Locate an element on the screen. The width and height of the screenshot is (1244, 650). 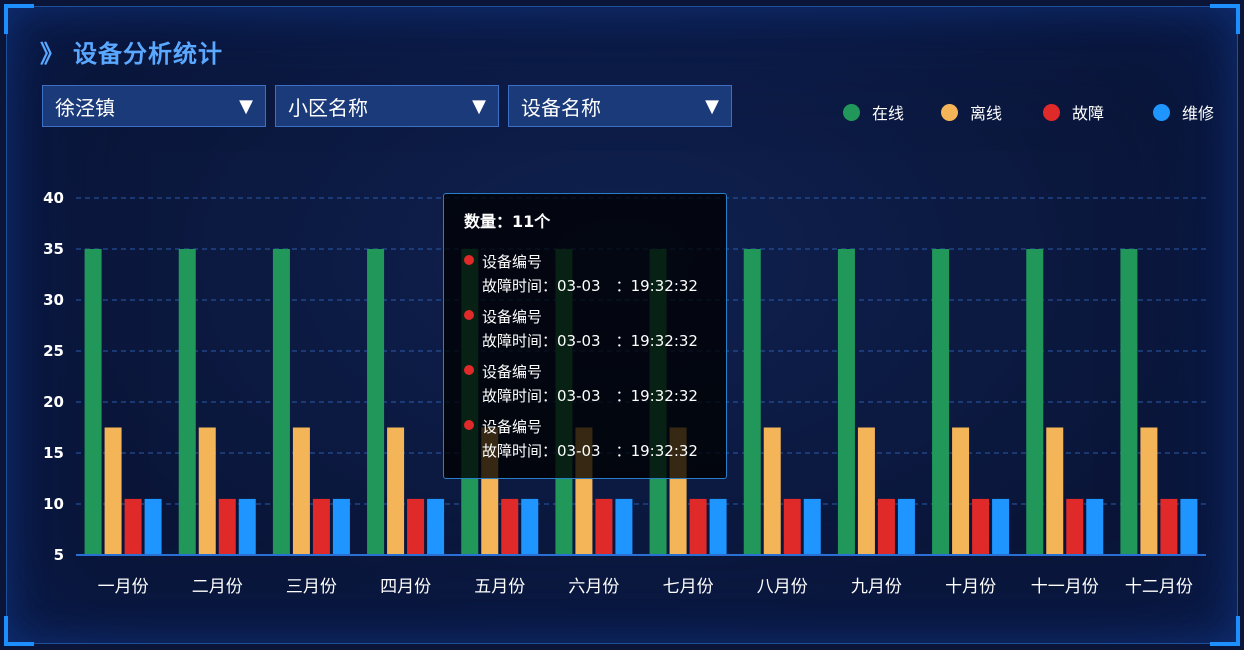
x-axis-ticks: 一月份 二月份 三月份 四月份 五月份 六月份 七月份 八月份 九月份 十月份 十一月份 十二月份 is located at coordinates (645, 587).